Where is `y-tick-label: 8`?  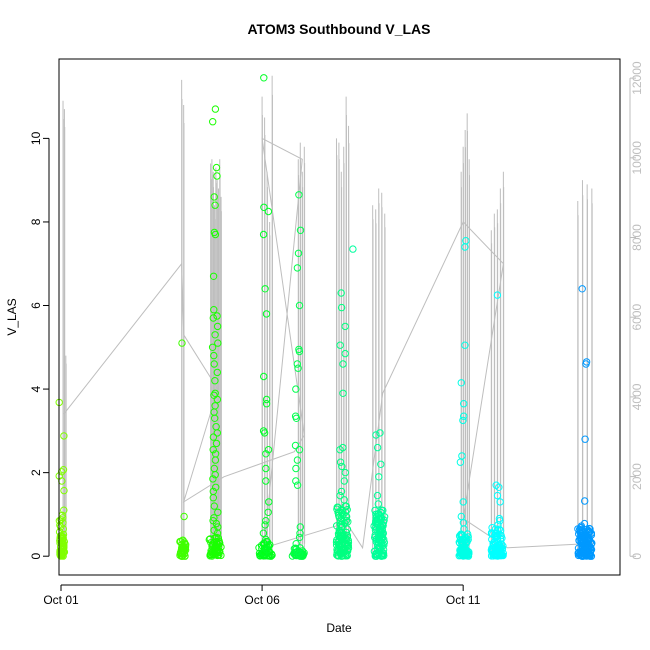
y-tick-label: 8 is located at coordinates (36, 221).